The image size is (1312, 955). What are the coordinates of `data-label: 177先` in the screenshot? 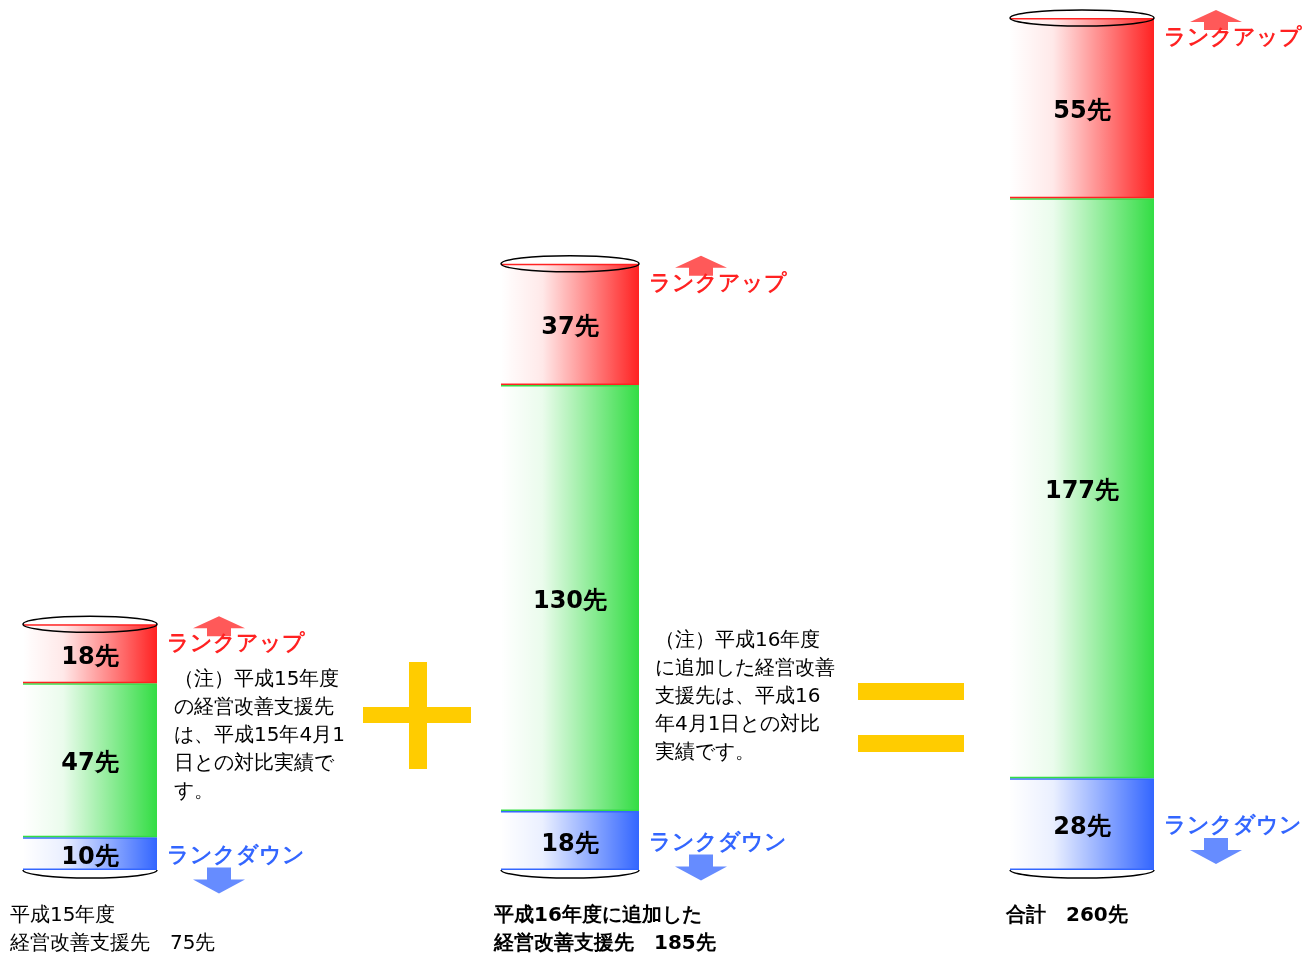 It's located at (1082, 490).